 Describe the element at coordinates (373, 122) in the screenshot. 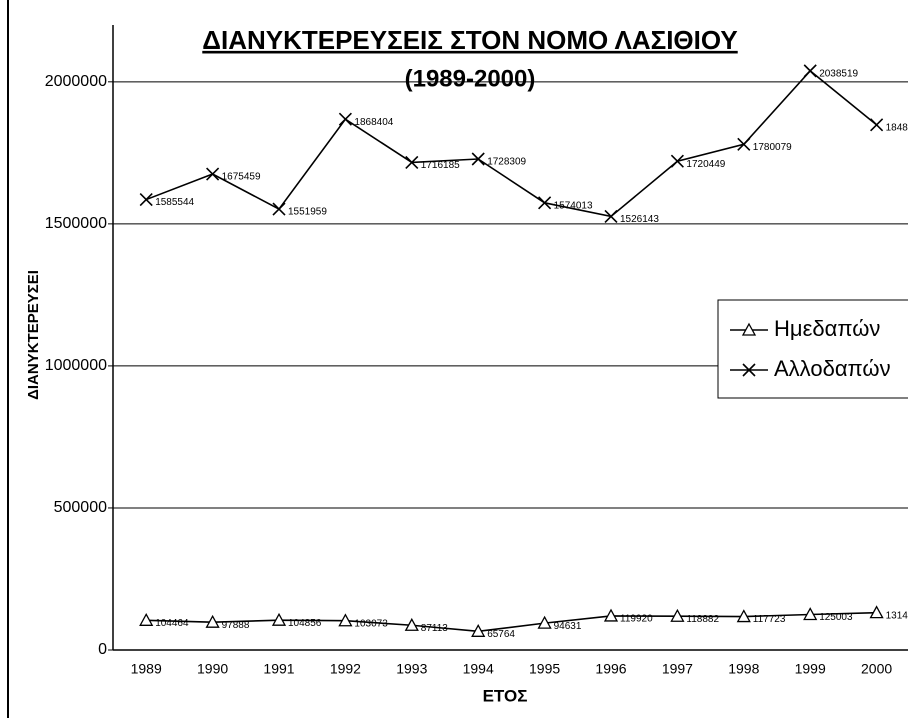

I see `data-label: 1868404` at that location.